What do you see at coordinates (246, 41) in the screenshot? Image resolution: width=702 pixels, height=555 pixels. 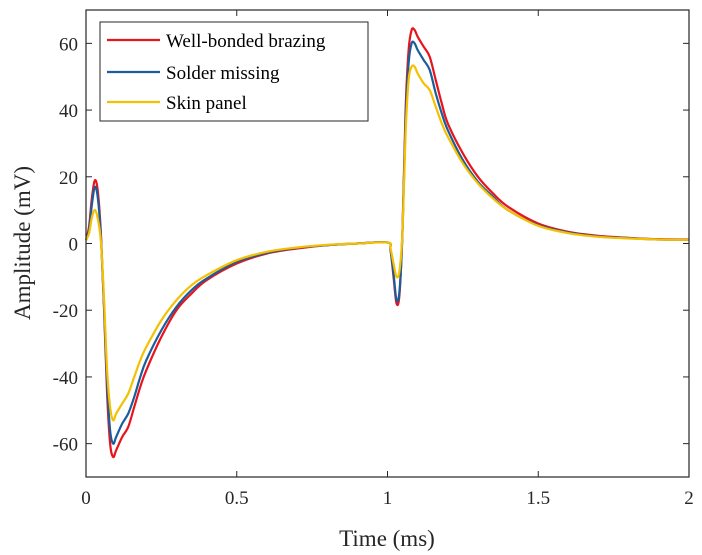 I see `legend-label-well-bonded-brazing: Well-bonded brazing` at bounding box center [246, 41].